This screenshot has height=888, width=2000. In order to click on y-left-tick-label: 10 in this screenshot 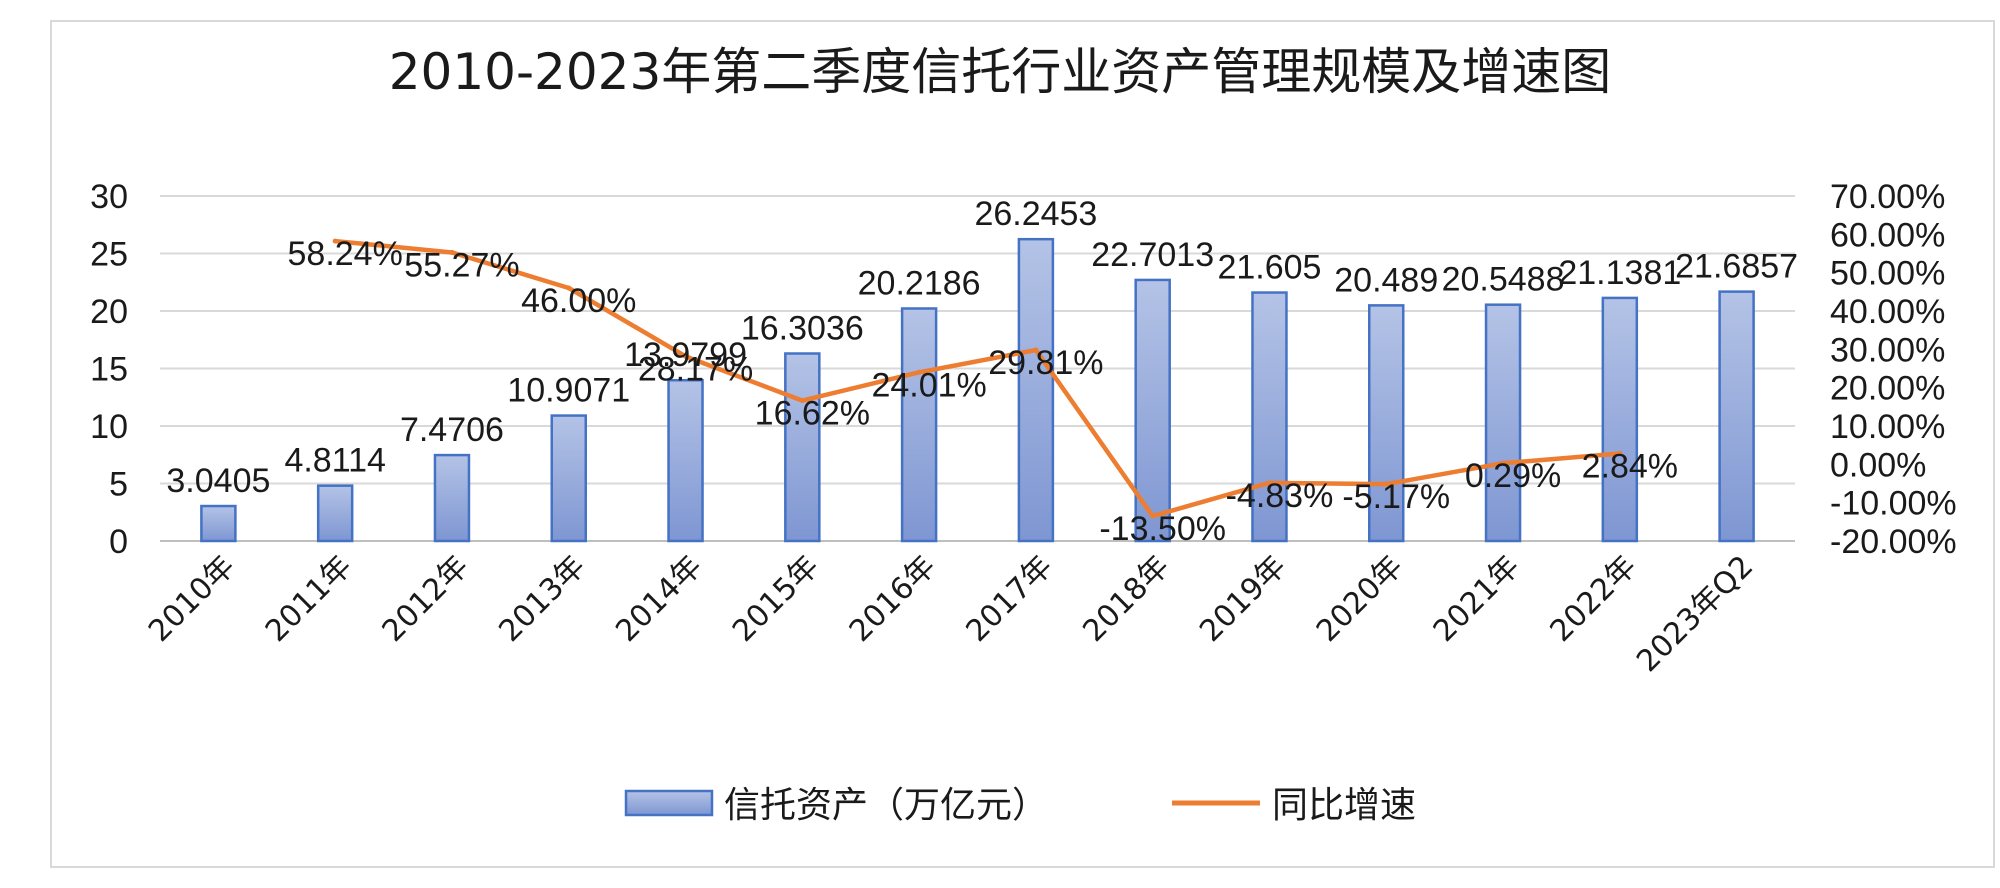, I will do `click(109, 427)`.